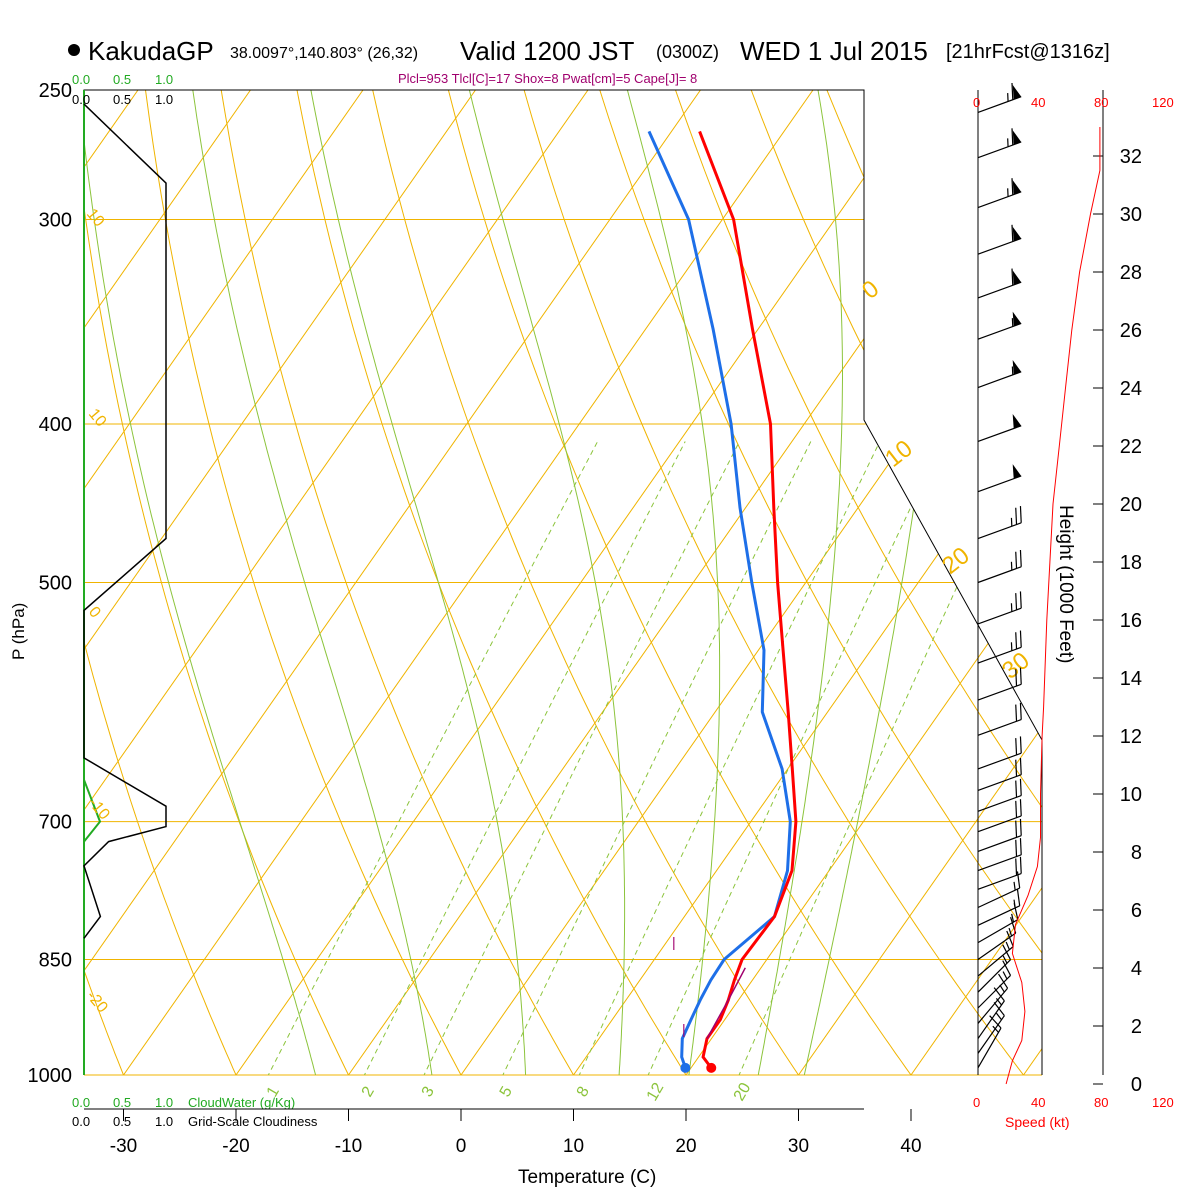 The width and height of the screenshot is (1200, 1200). What do you see at coordinates (122, 99) in the screenshot?
I see `cloudiness-tick-top: 0.5` at bounding box center [122, 99].